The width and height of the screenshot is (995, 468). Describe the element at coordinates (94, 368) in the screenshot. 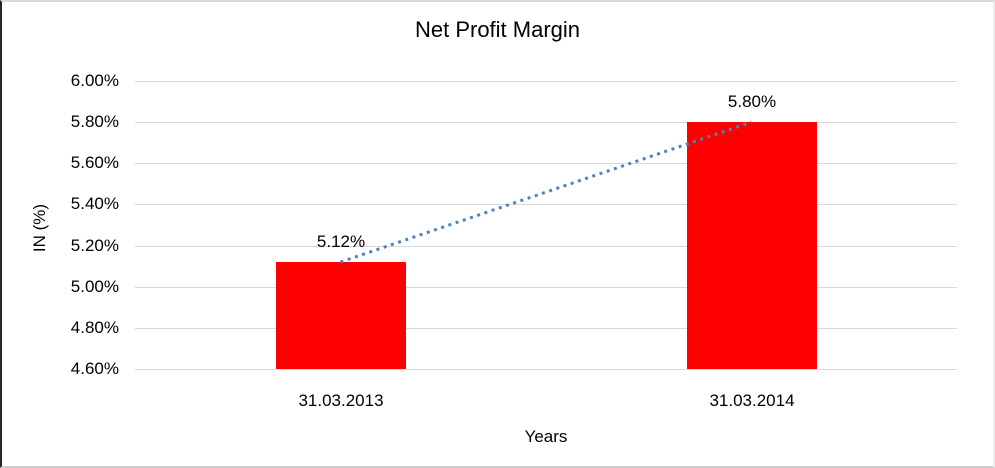

I see `y-axis-tick-label: 4.60%` at that location.